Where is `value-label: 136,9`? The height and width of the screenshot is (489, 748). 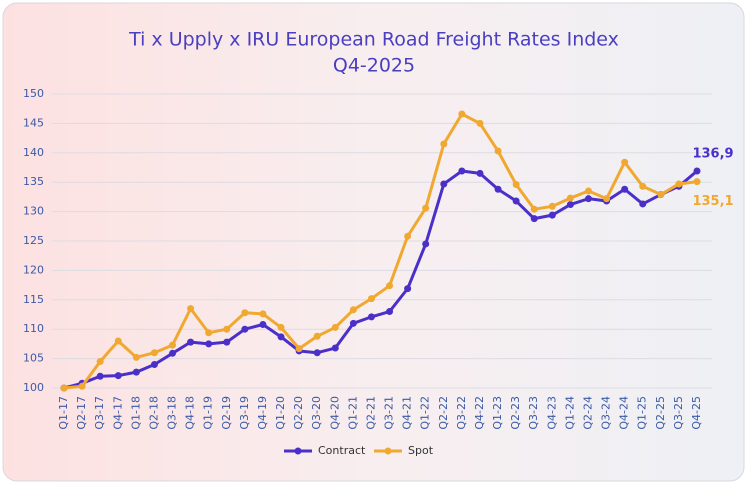 value-label: 136,9 is located at coordinates (712, 154).